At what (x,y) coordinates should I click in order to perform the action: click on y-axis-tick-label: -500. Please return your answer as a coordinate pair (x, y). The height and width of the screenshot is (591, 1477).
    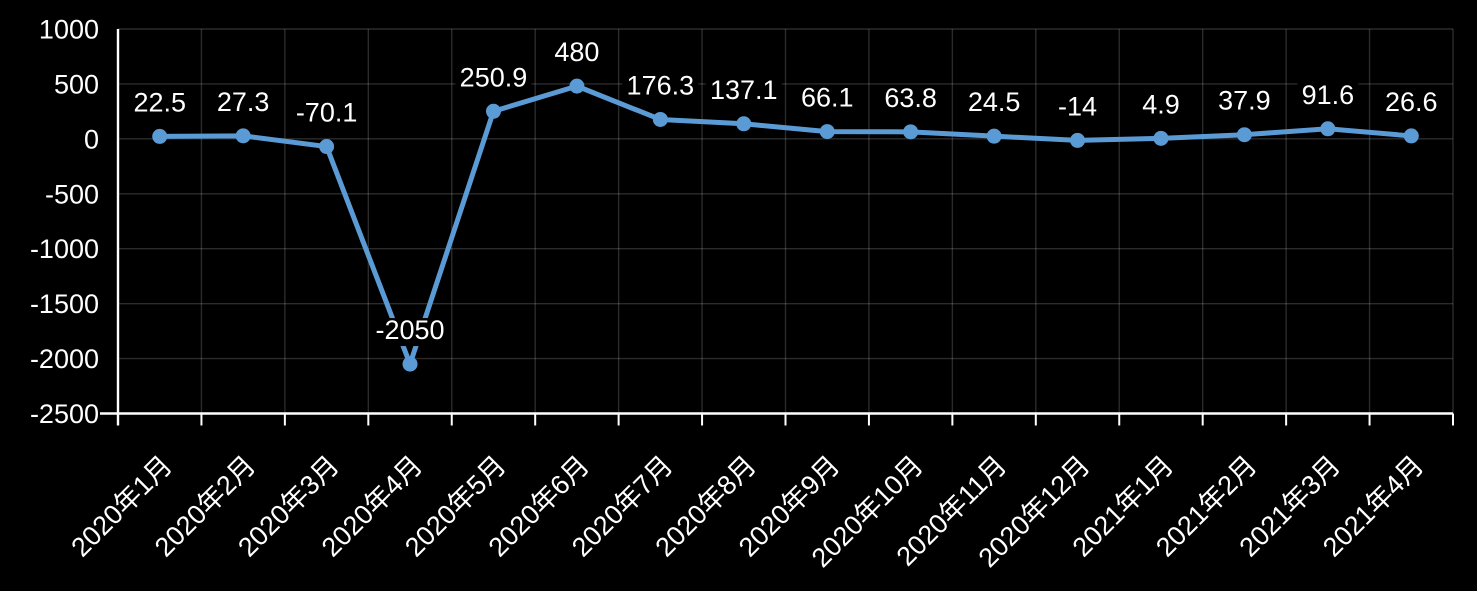
    Looking at the image, I should click on (72, 194).